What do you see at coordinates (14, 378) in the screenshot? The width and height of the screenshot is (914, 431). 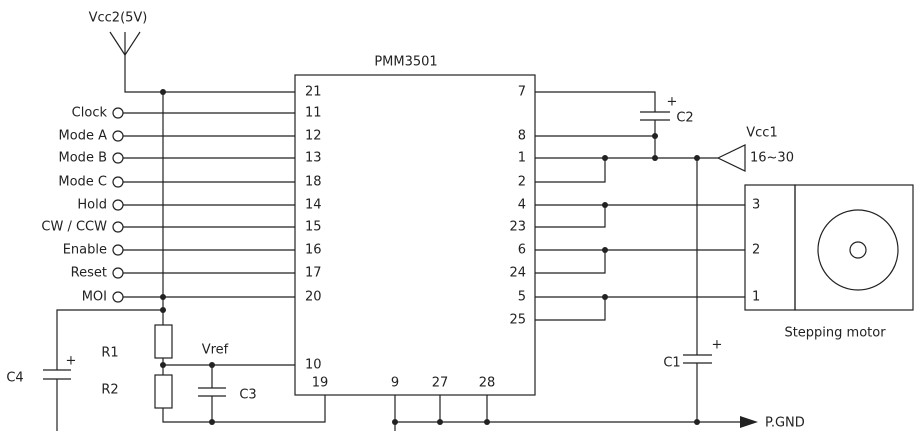 I see `component-label: C4` at bounding box center [14, 378].